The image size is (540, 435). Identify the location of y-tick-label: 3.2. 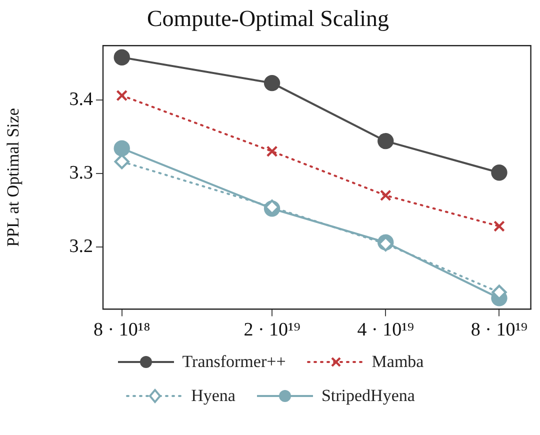
(81, 246).